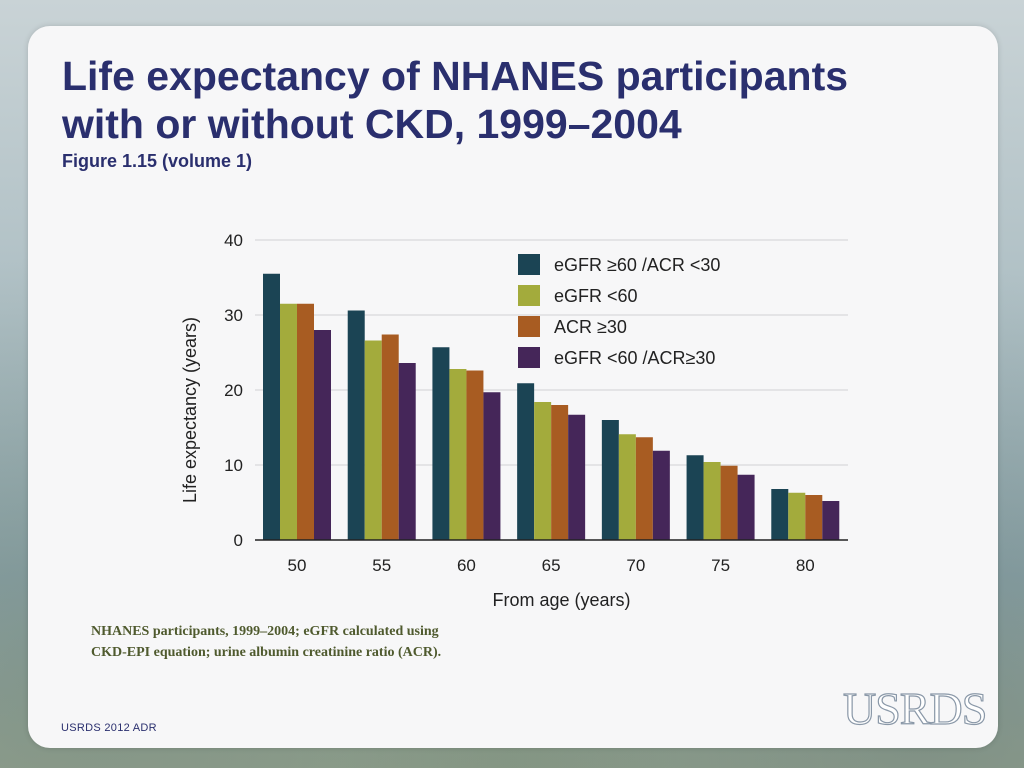  I want to click on legend-label: eGFR ≥60 /ACR <30, so click(637, 265).